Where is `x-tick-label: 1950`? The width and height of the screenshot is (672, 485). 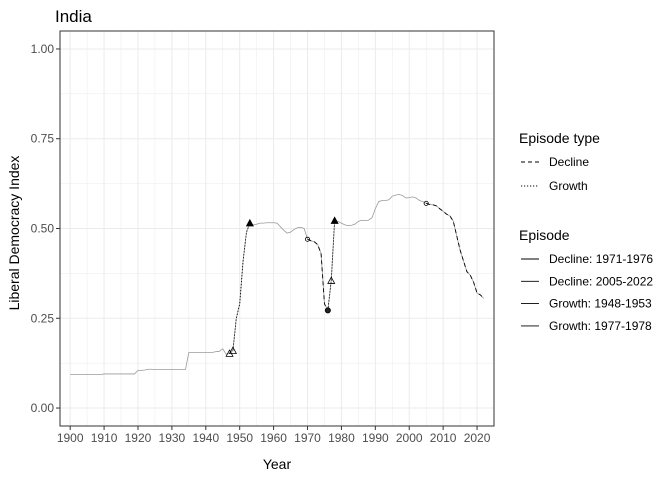 x-tick-label: 1950 is located at coordinates (239, 438).